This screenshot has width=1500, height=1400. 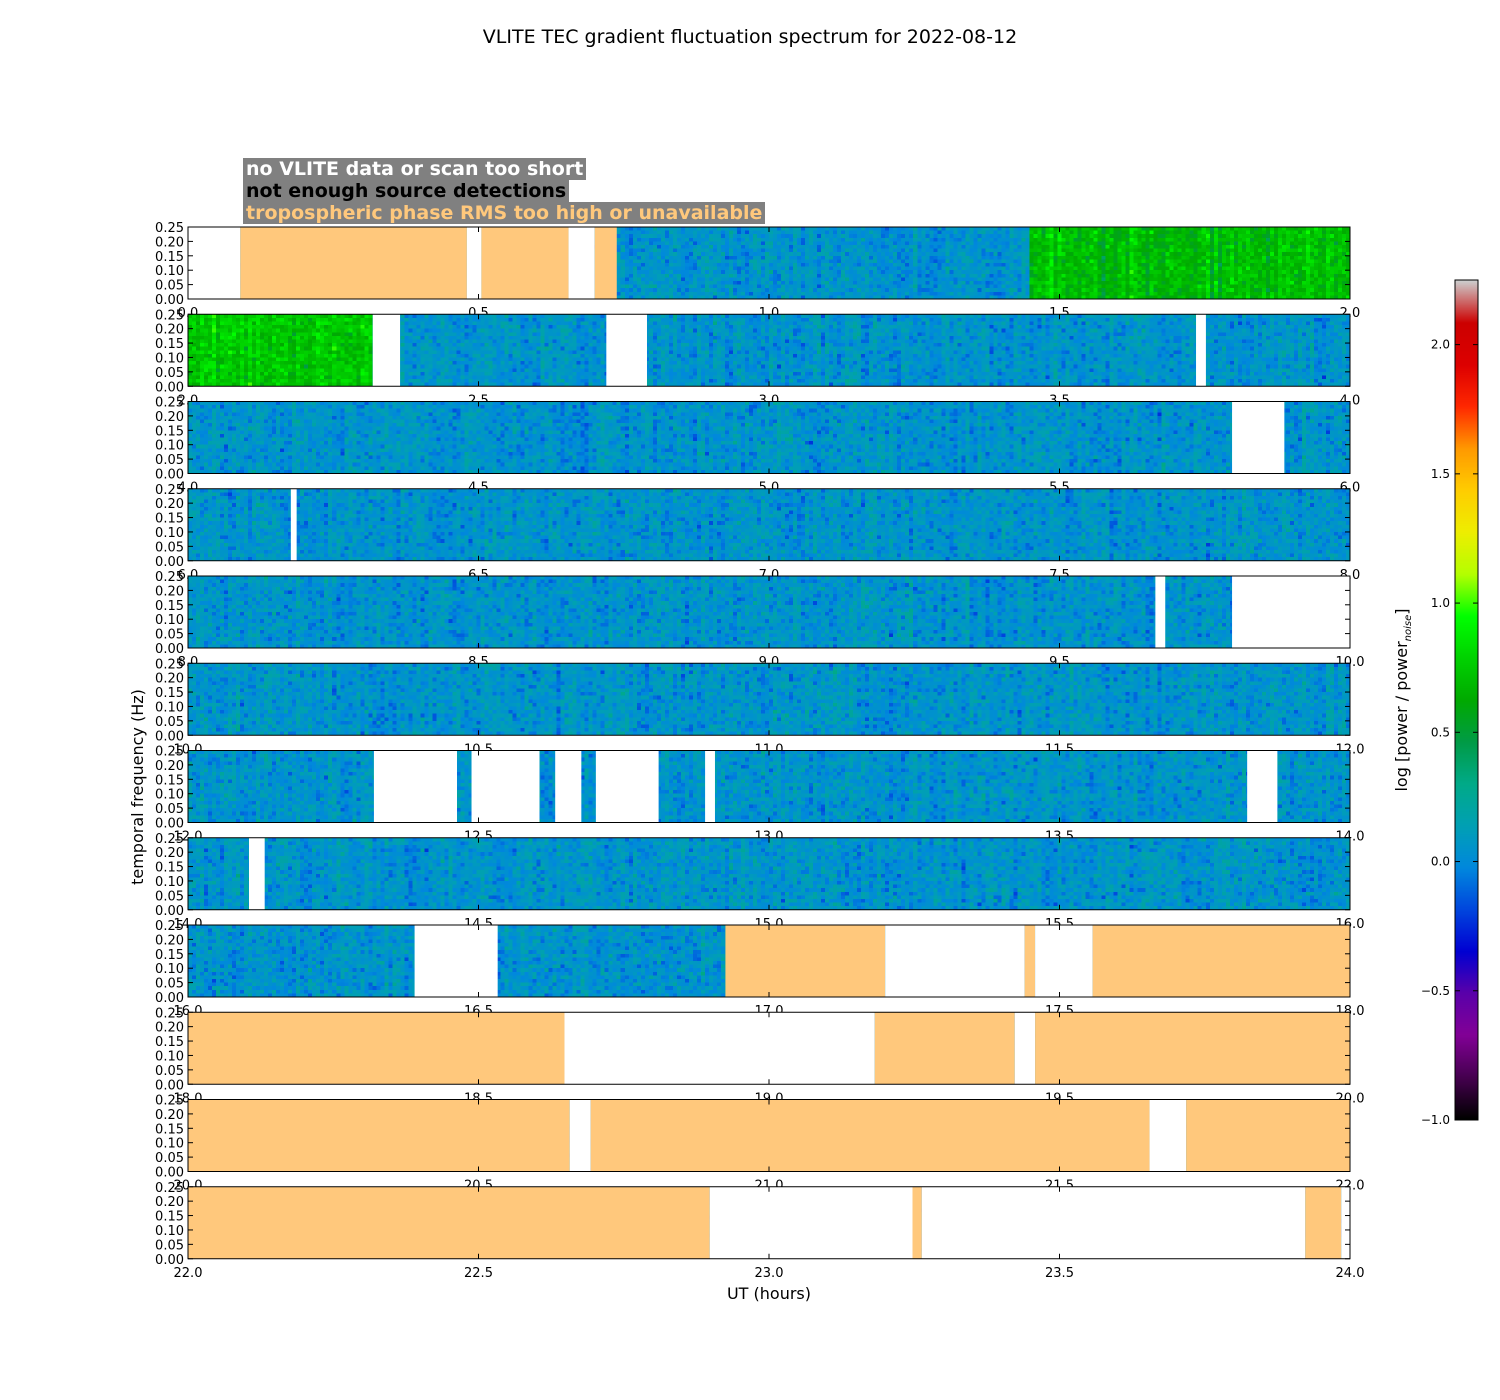 I want to click on colorbar-tick-label: 1.0, so click(x=1440, y=603).